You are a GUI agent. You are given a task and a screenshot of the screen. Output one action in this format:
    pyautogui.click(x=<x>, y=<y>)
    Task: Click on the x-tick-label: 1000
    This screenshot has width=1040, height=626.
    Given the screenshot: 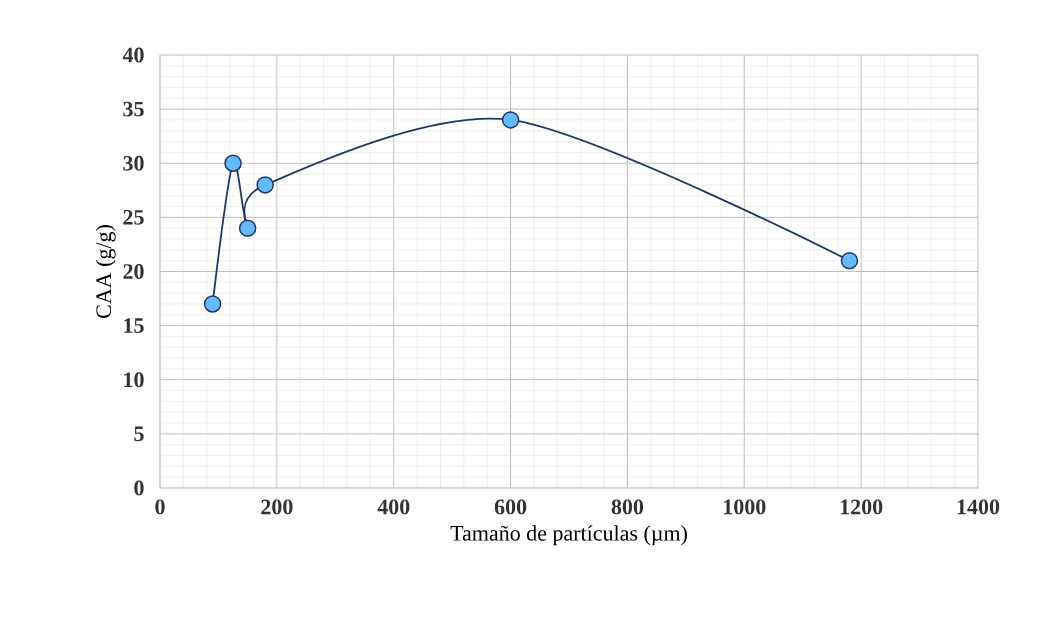 What is the action you would take?
    pyautogui.click(x=745, y=507)
    